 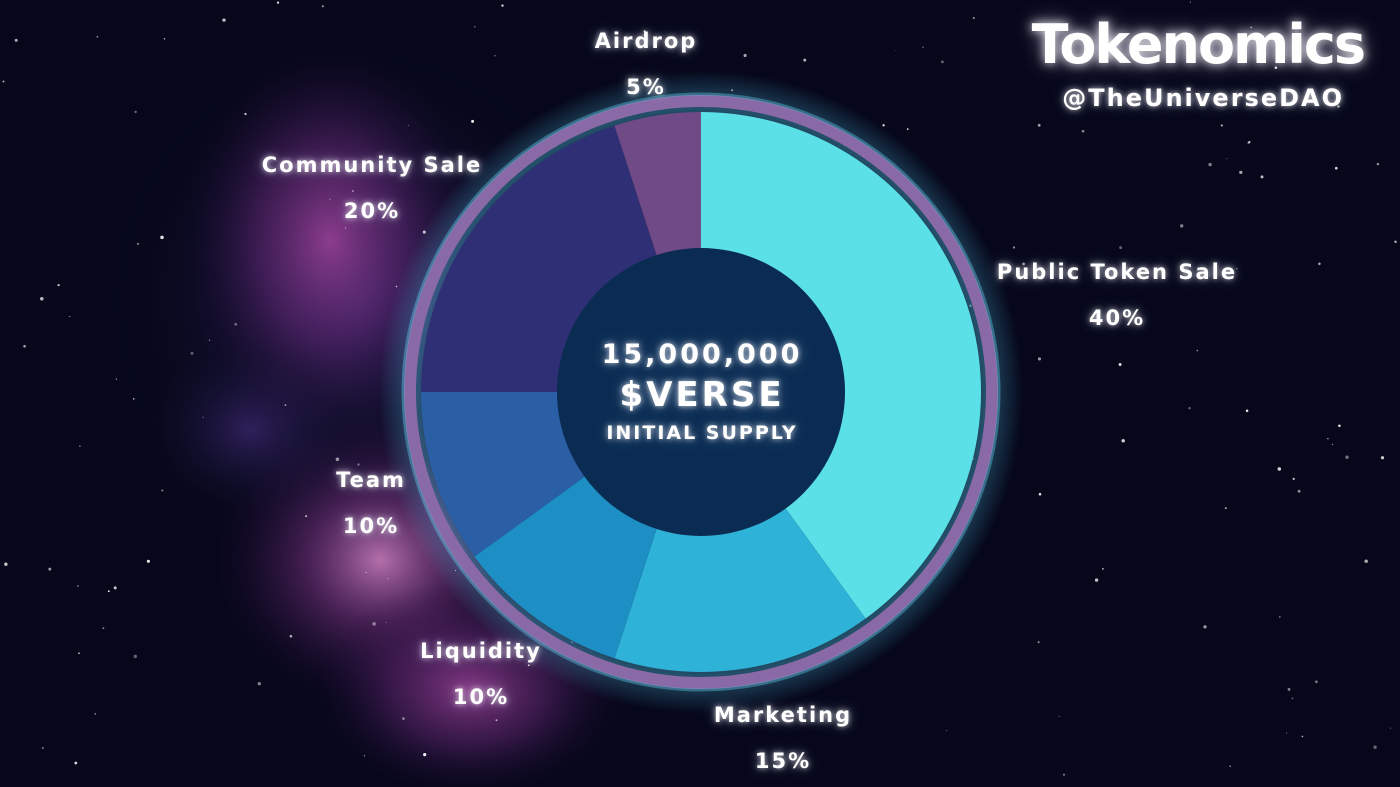 What do you see at coordinates (783, 738) in the screenshot?
I see `label-marketing: Marketing 15%` at bounding box center [783, 738].